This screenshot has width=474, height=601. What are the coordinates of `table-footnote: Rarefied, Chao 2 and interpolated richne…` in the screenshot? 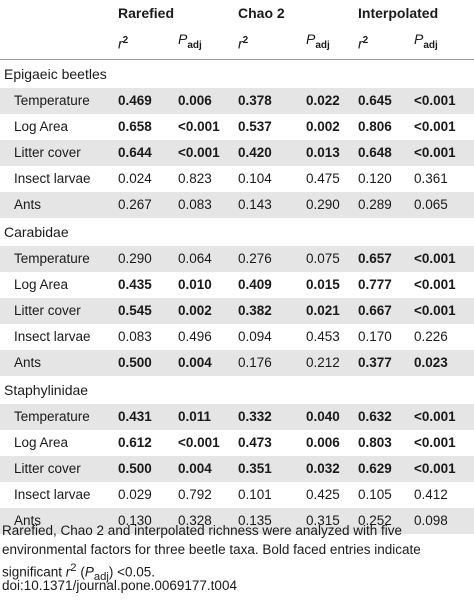 It's located at (237, 554).